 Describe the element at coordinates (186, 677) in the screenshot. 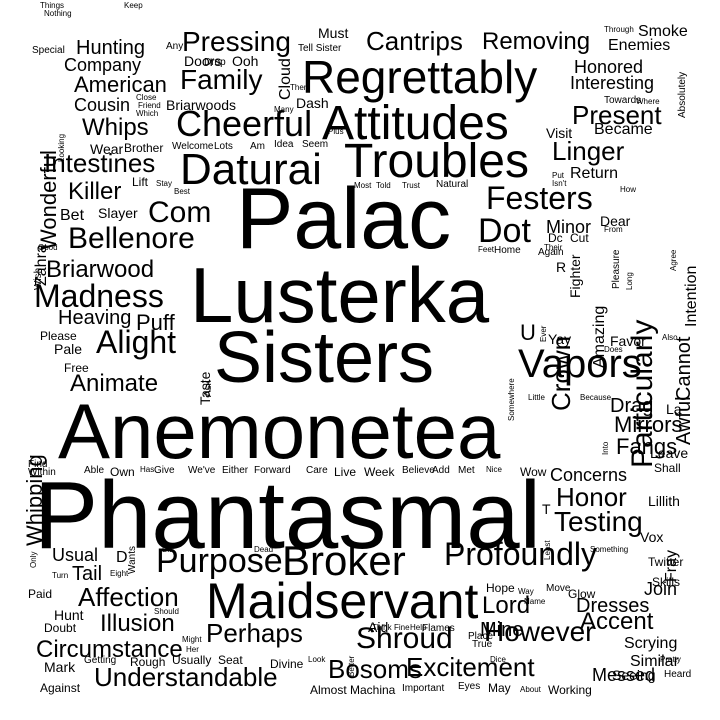

I see `cloud-word: Understandable` at that location.